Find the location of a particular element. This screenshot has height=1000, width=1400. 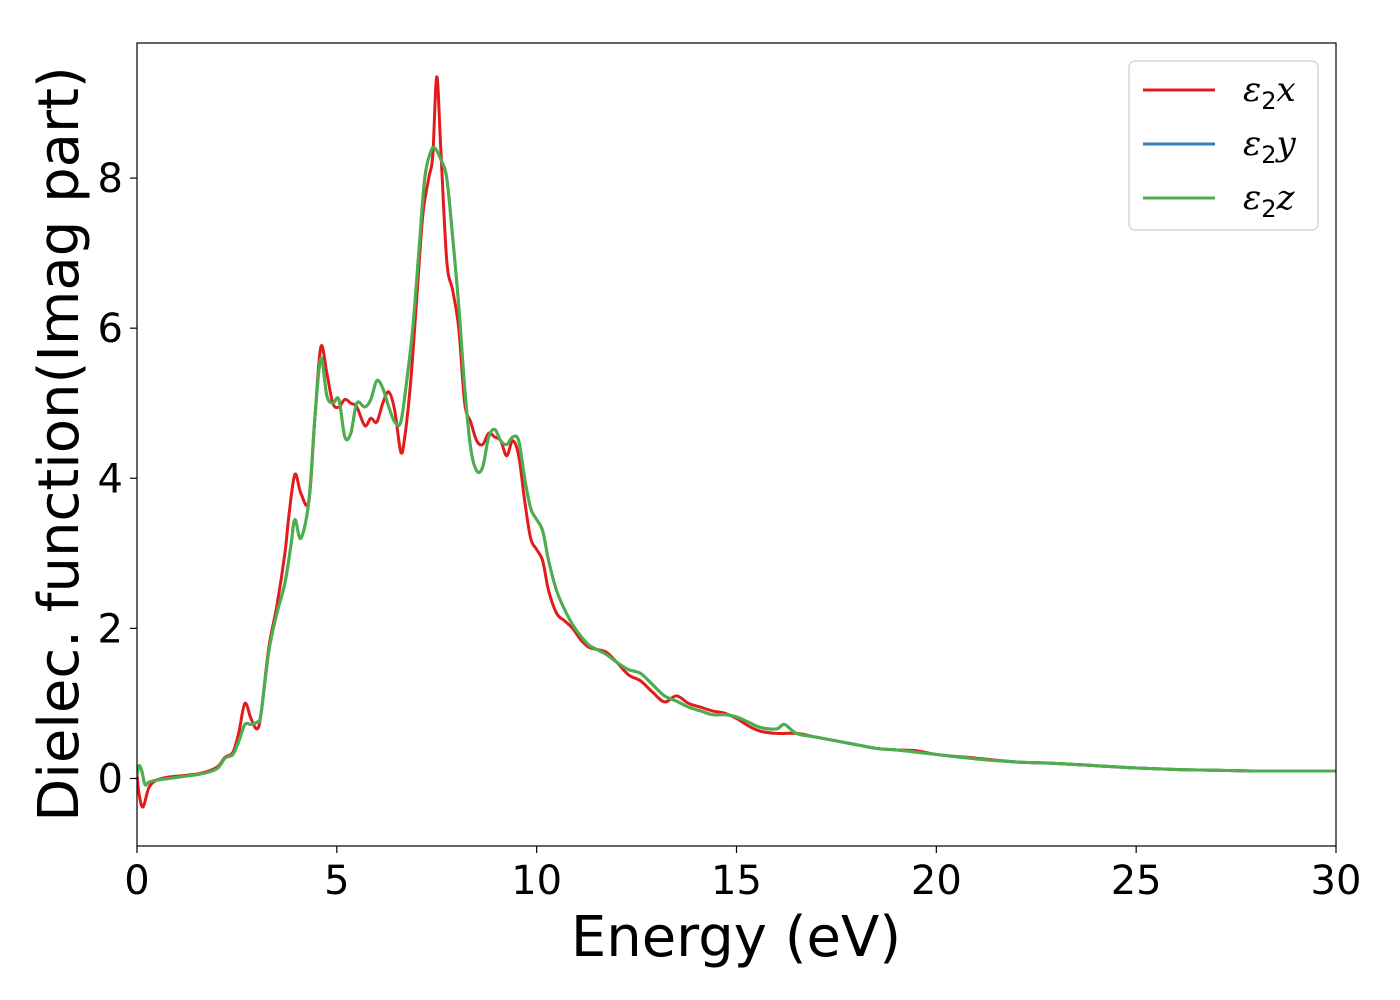

legend: ε2x ε2y ε2z is located at coordinates (1223, 145).